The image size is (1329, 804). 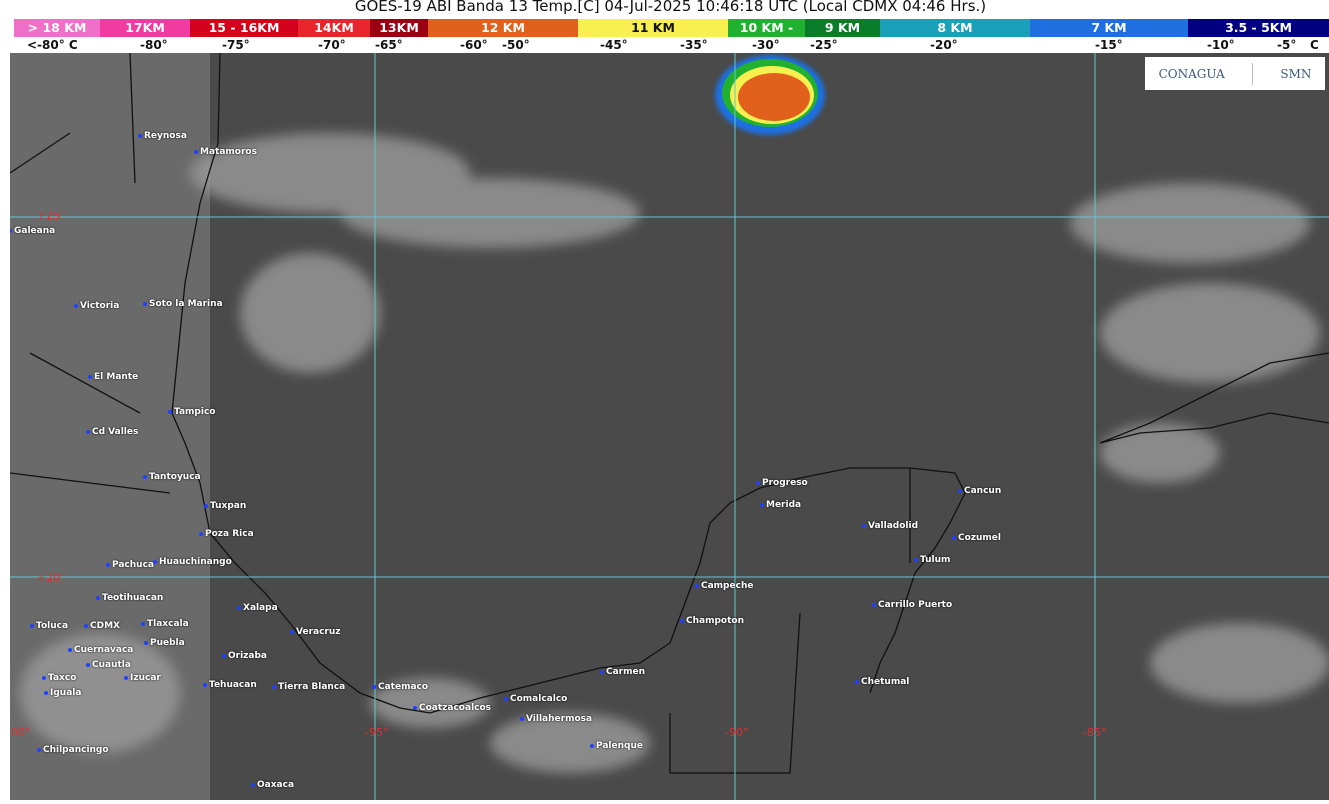 What do you see at coordinates (142, 678) in the screenshot?
I see `city-label: Izucar` at bounding box center [142, 678].